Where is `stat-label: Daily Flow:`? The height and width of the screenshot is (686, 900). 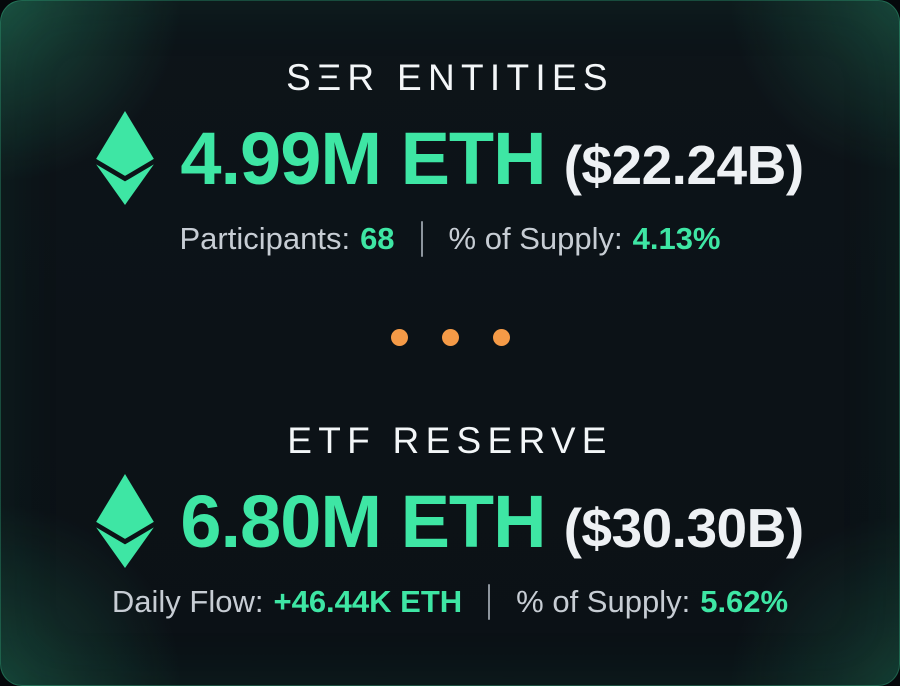 stat-label: Daily Flow: is located at coordinates (187, 601).